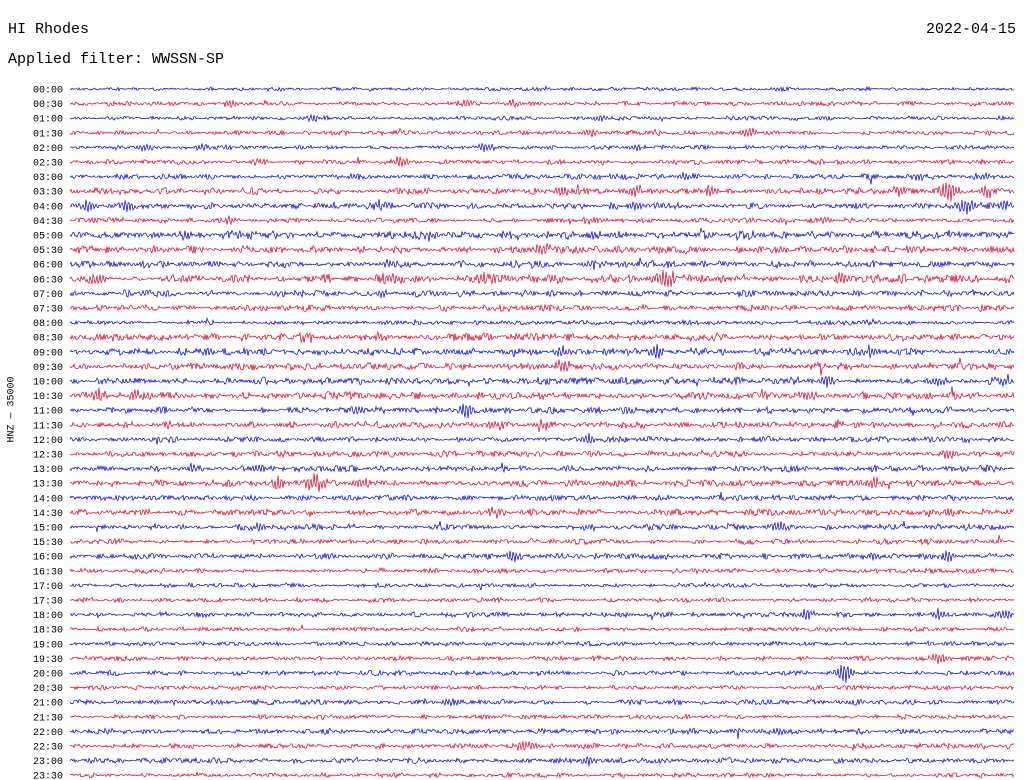 The width and height of the screenshot is (1024, 780). Describe the element at coordinates (48, 207) in the screenshot. I see `time-label-04-00: 04:00` at that location.